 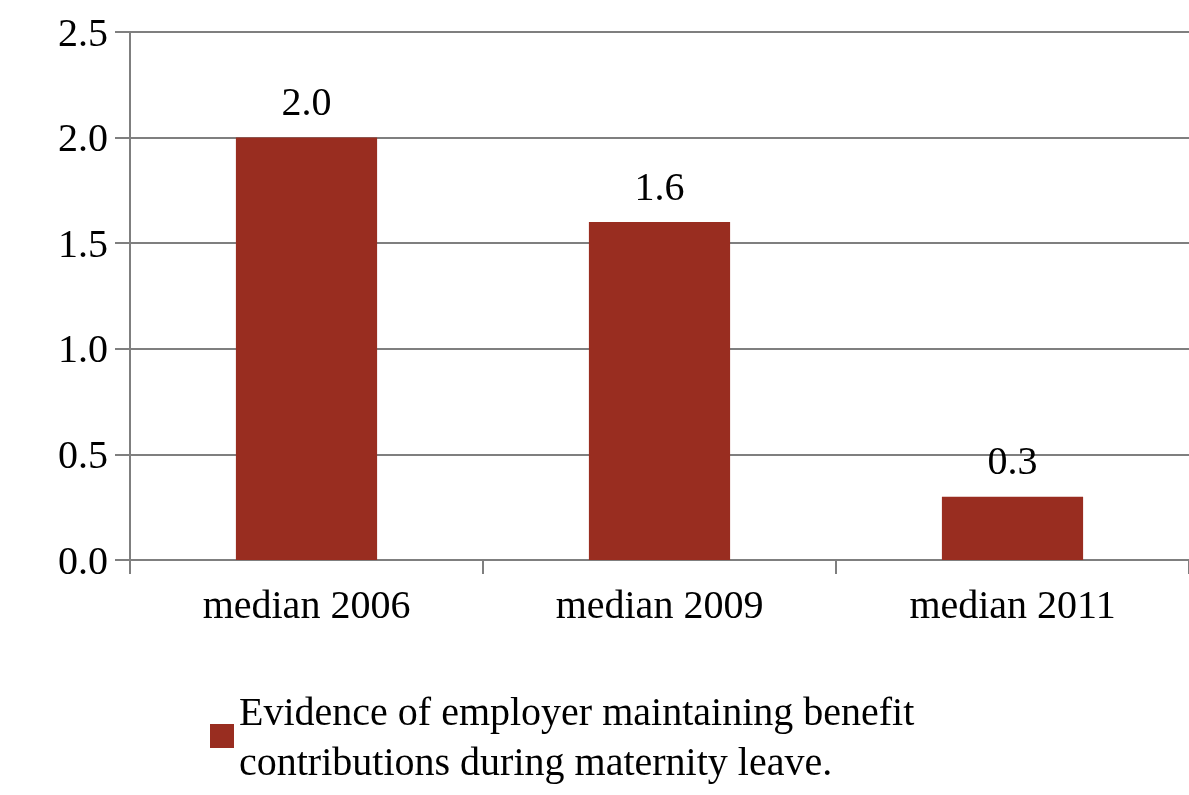 What do you see at coordinates (659, 186) in the screenshot?
I see `data-label: 1.6` at bounding box center [659, 186].